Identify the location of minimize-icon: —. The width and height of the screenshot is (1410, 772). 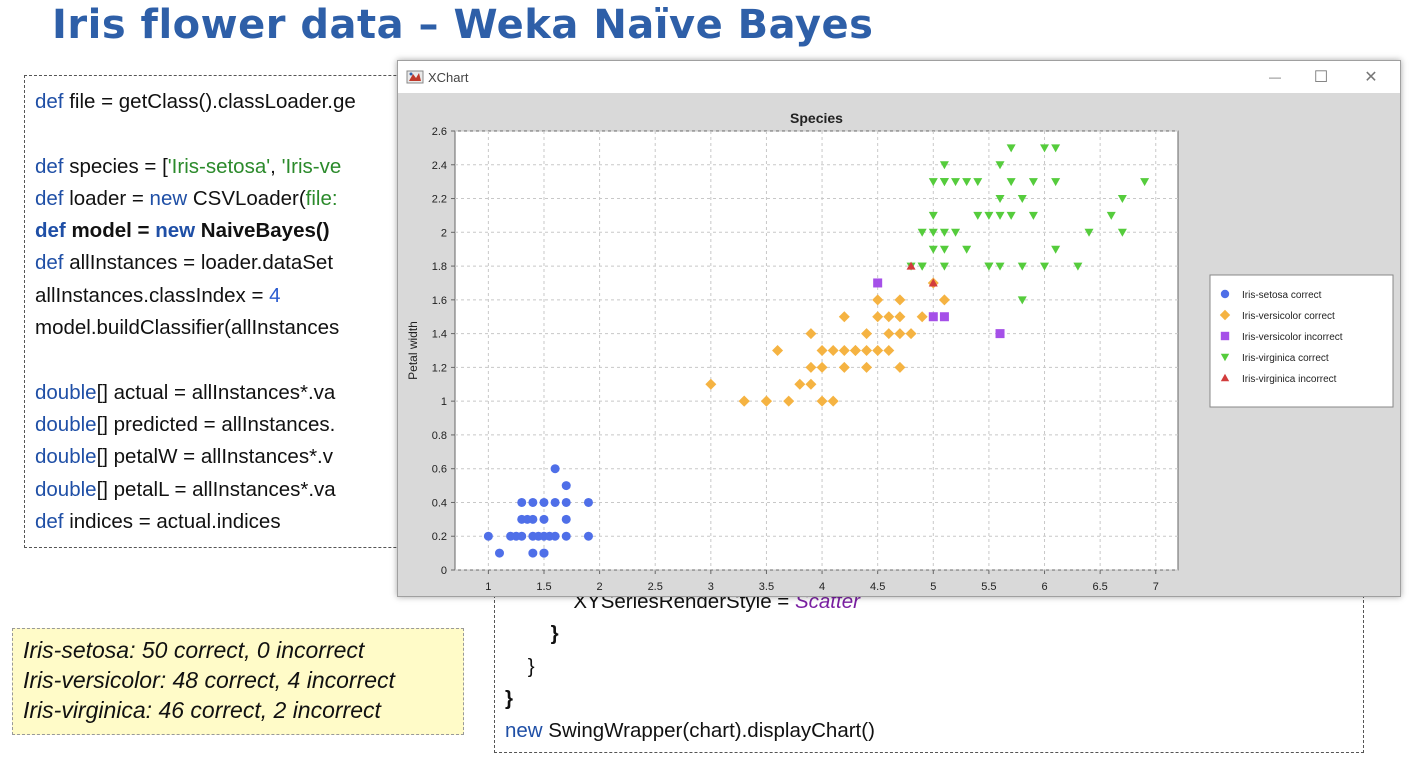
(1275, 77).